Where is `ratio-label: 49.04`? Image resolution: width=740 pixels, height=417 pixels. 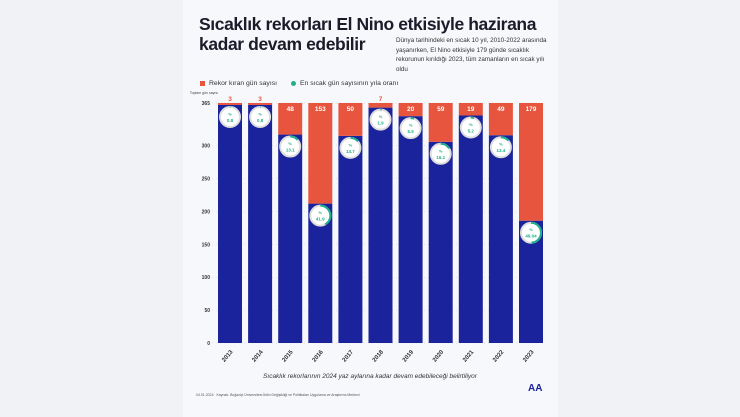 ratio-label: 49.04 is located at coordinates (531, 236).